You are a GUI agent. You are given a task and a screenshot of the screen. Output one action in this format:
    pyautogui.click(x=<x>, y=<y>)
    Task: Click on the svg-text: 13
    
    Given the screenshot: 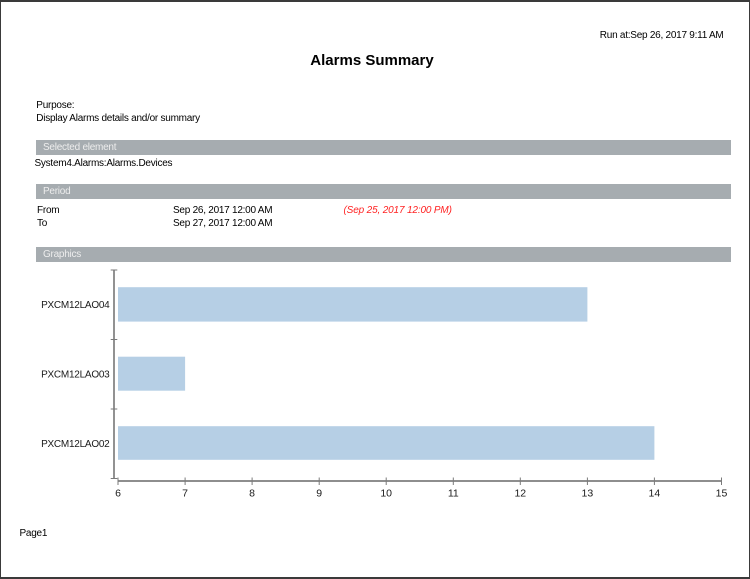 What is the action you would take?
    pyautogui.click(x=588, y=494)
    